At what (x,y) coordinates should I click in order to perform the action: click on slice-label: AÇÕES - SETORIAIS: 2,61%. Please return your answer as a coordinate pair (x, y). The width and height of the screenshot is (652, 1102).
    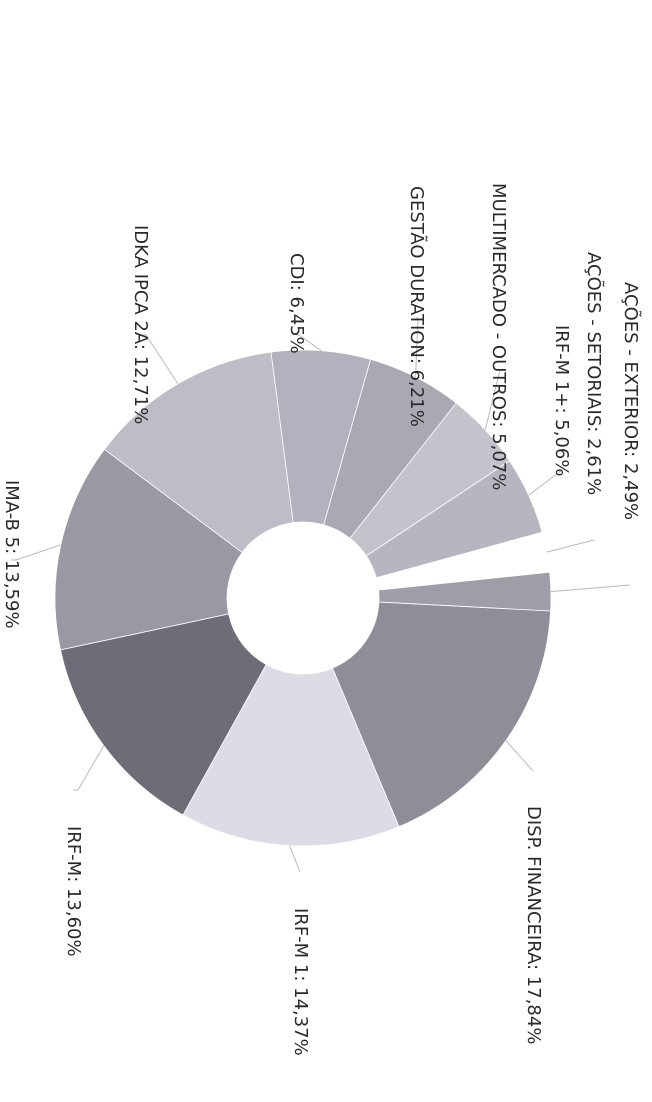
    Looking at the image, I should click on (594, 373).